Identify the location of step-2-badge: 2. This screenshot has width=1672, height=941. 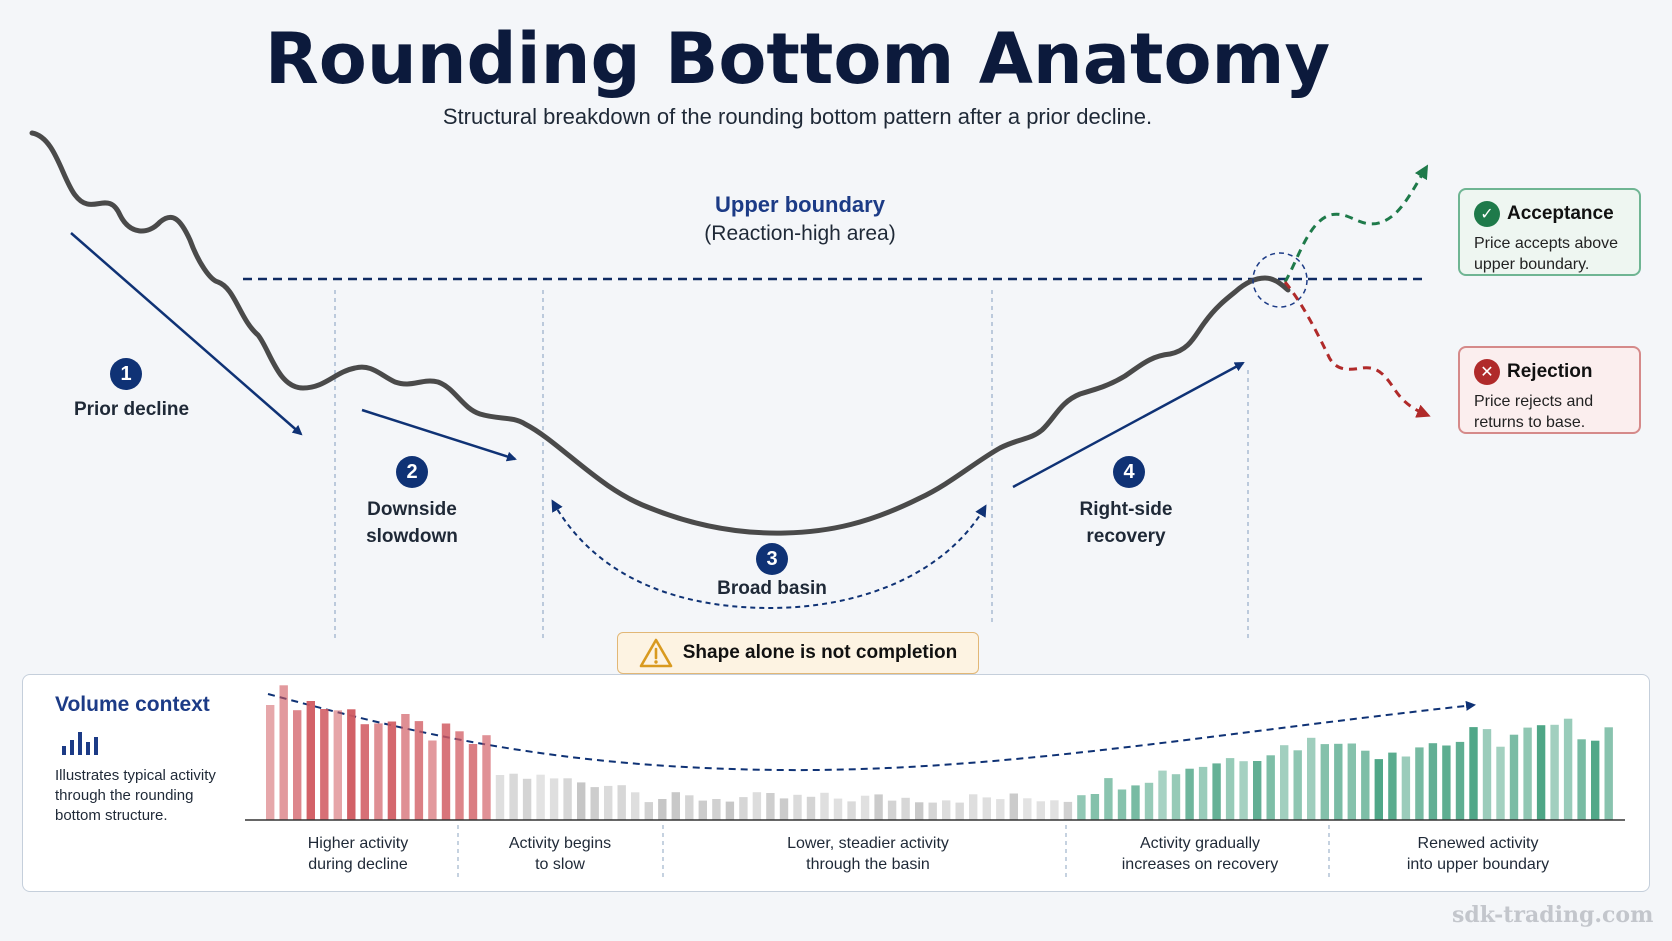
(412, 472).